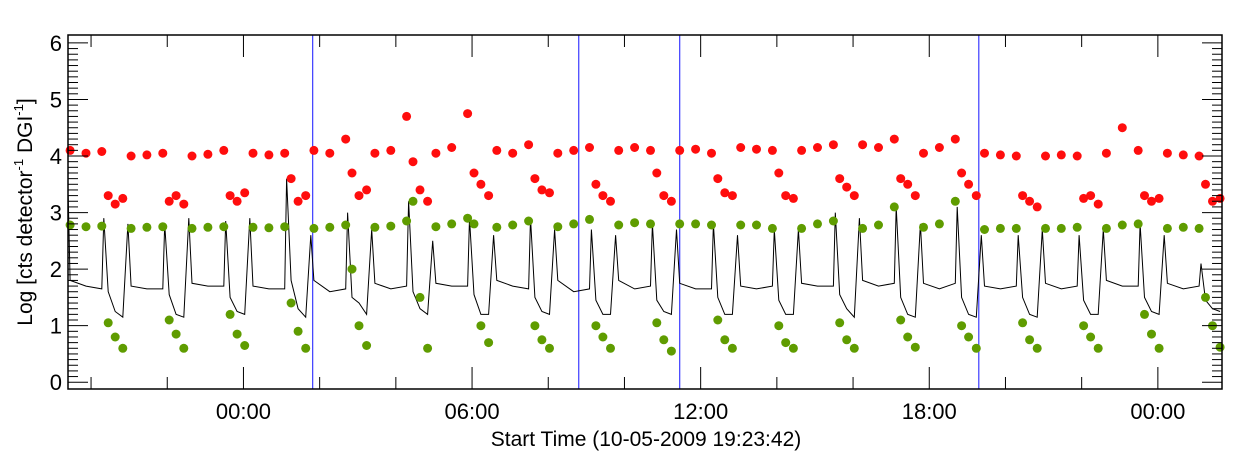  What do you see at coordinates (646, 439) in the screenshot?
I see `x-axis-label: Start Time (10-05-2009 19:23:42)` at bounding box center [646, 439].